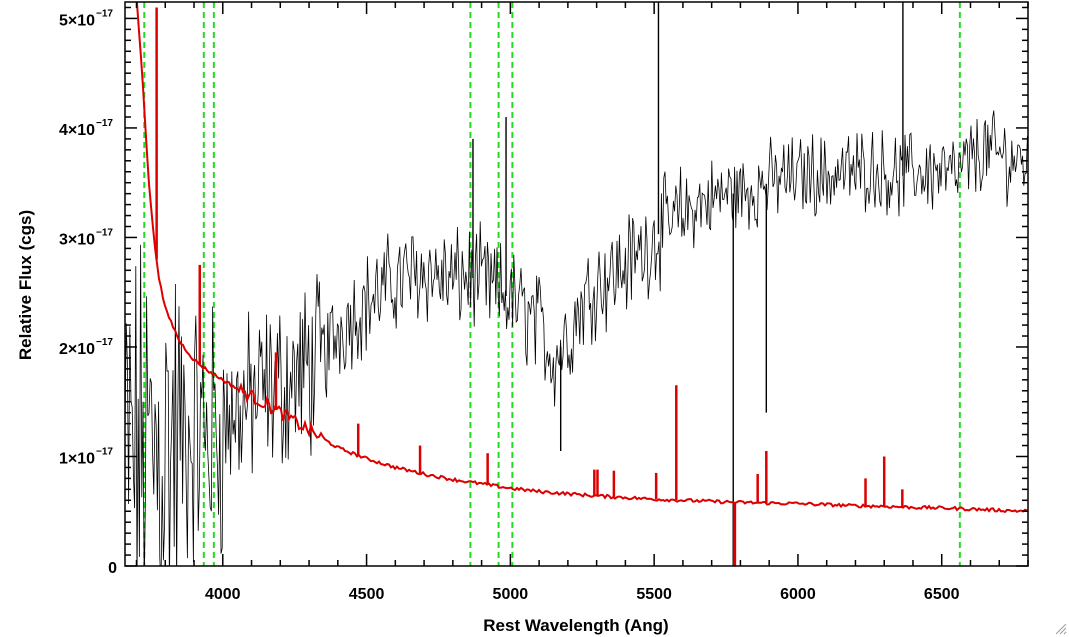 This screenshot has height=637, width=1069. Describe the element at coordinates (511, 594) in the screenshot. I see `x-tick-label: 5000` at that location.